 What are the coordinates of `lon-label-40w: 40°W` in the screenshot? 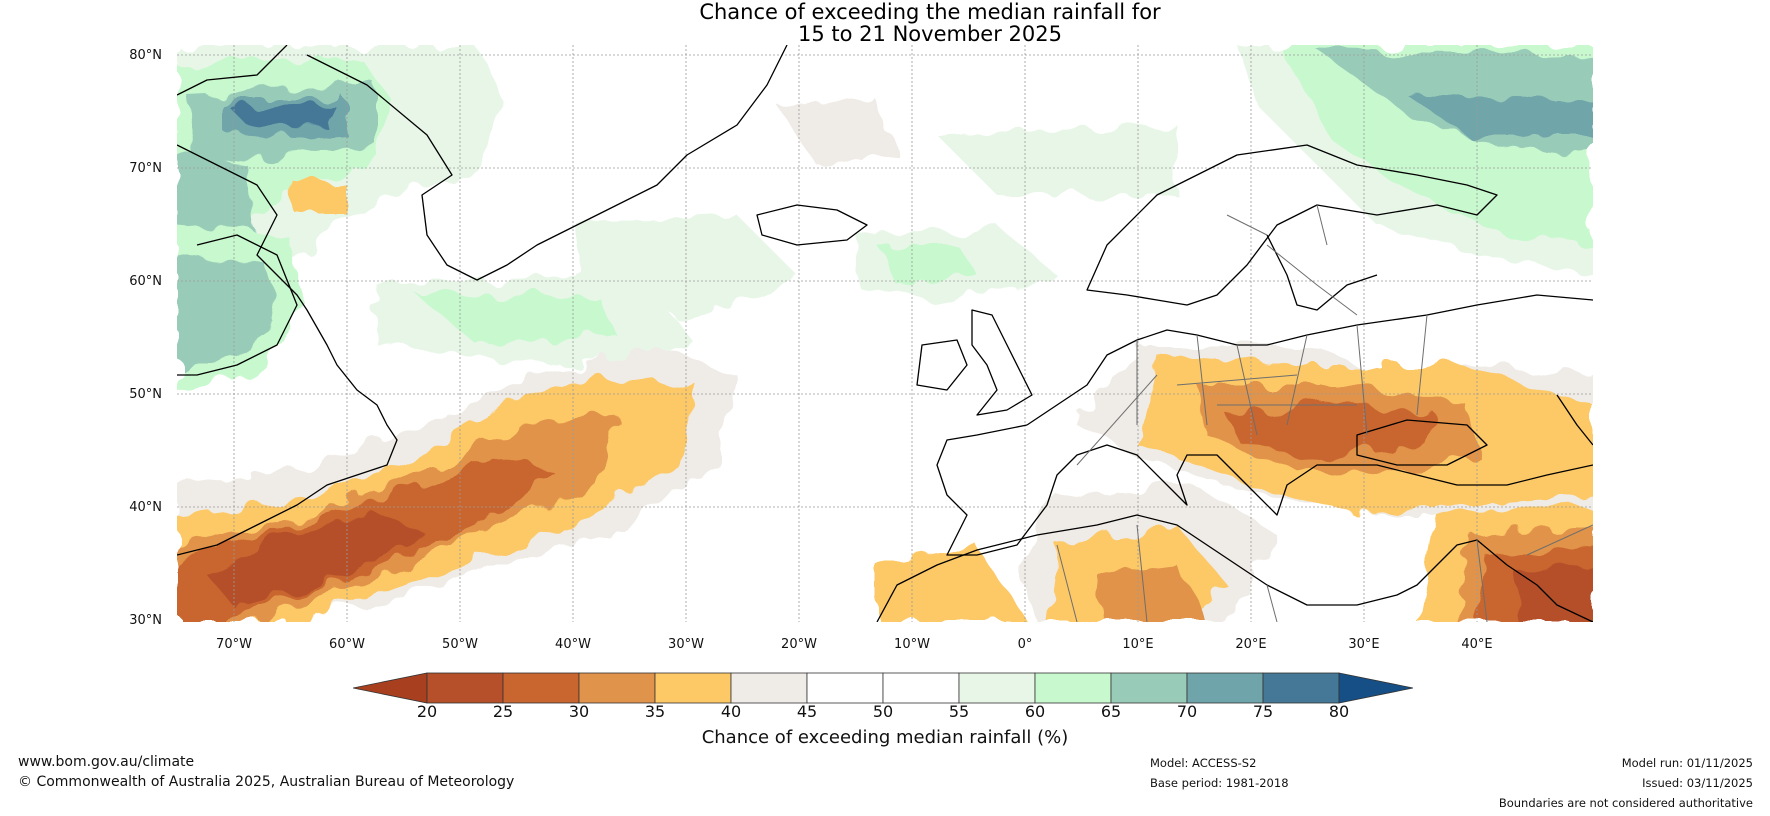 It's located at (573, 644).